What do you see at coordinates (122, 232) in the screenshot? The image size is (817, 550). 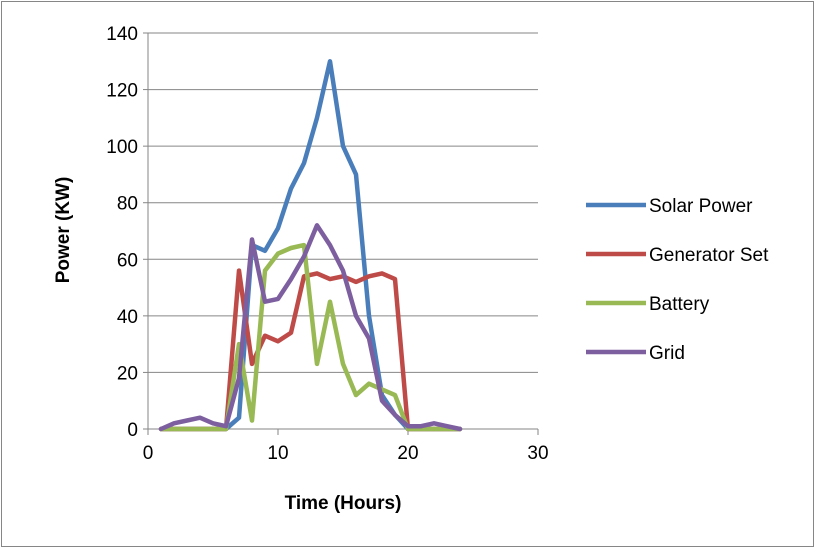 I see `y-tick-labels: 0 20 40 60 80 100 120 140` at bounding box center [122, 232].